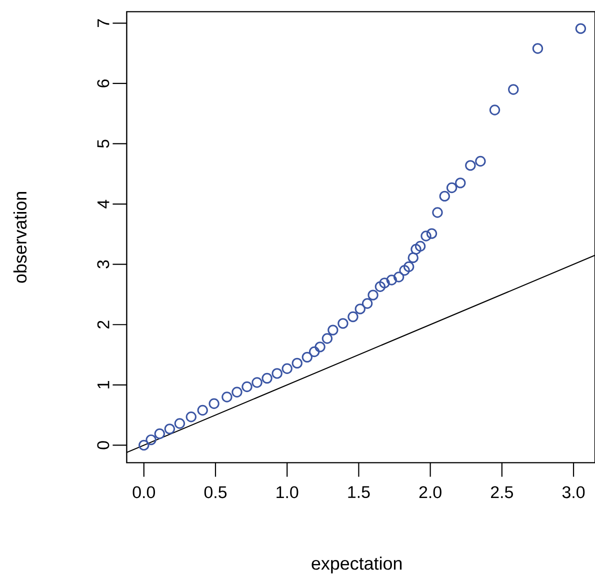 This screenshot has height=581, width=595. What do you see at coordinates (502, 492) in the screenshot?
I see `x-tick-label: 2.5` at bounding box center [502, 492].